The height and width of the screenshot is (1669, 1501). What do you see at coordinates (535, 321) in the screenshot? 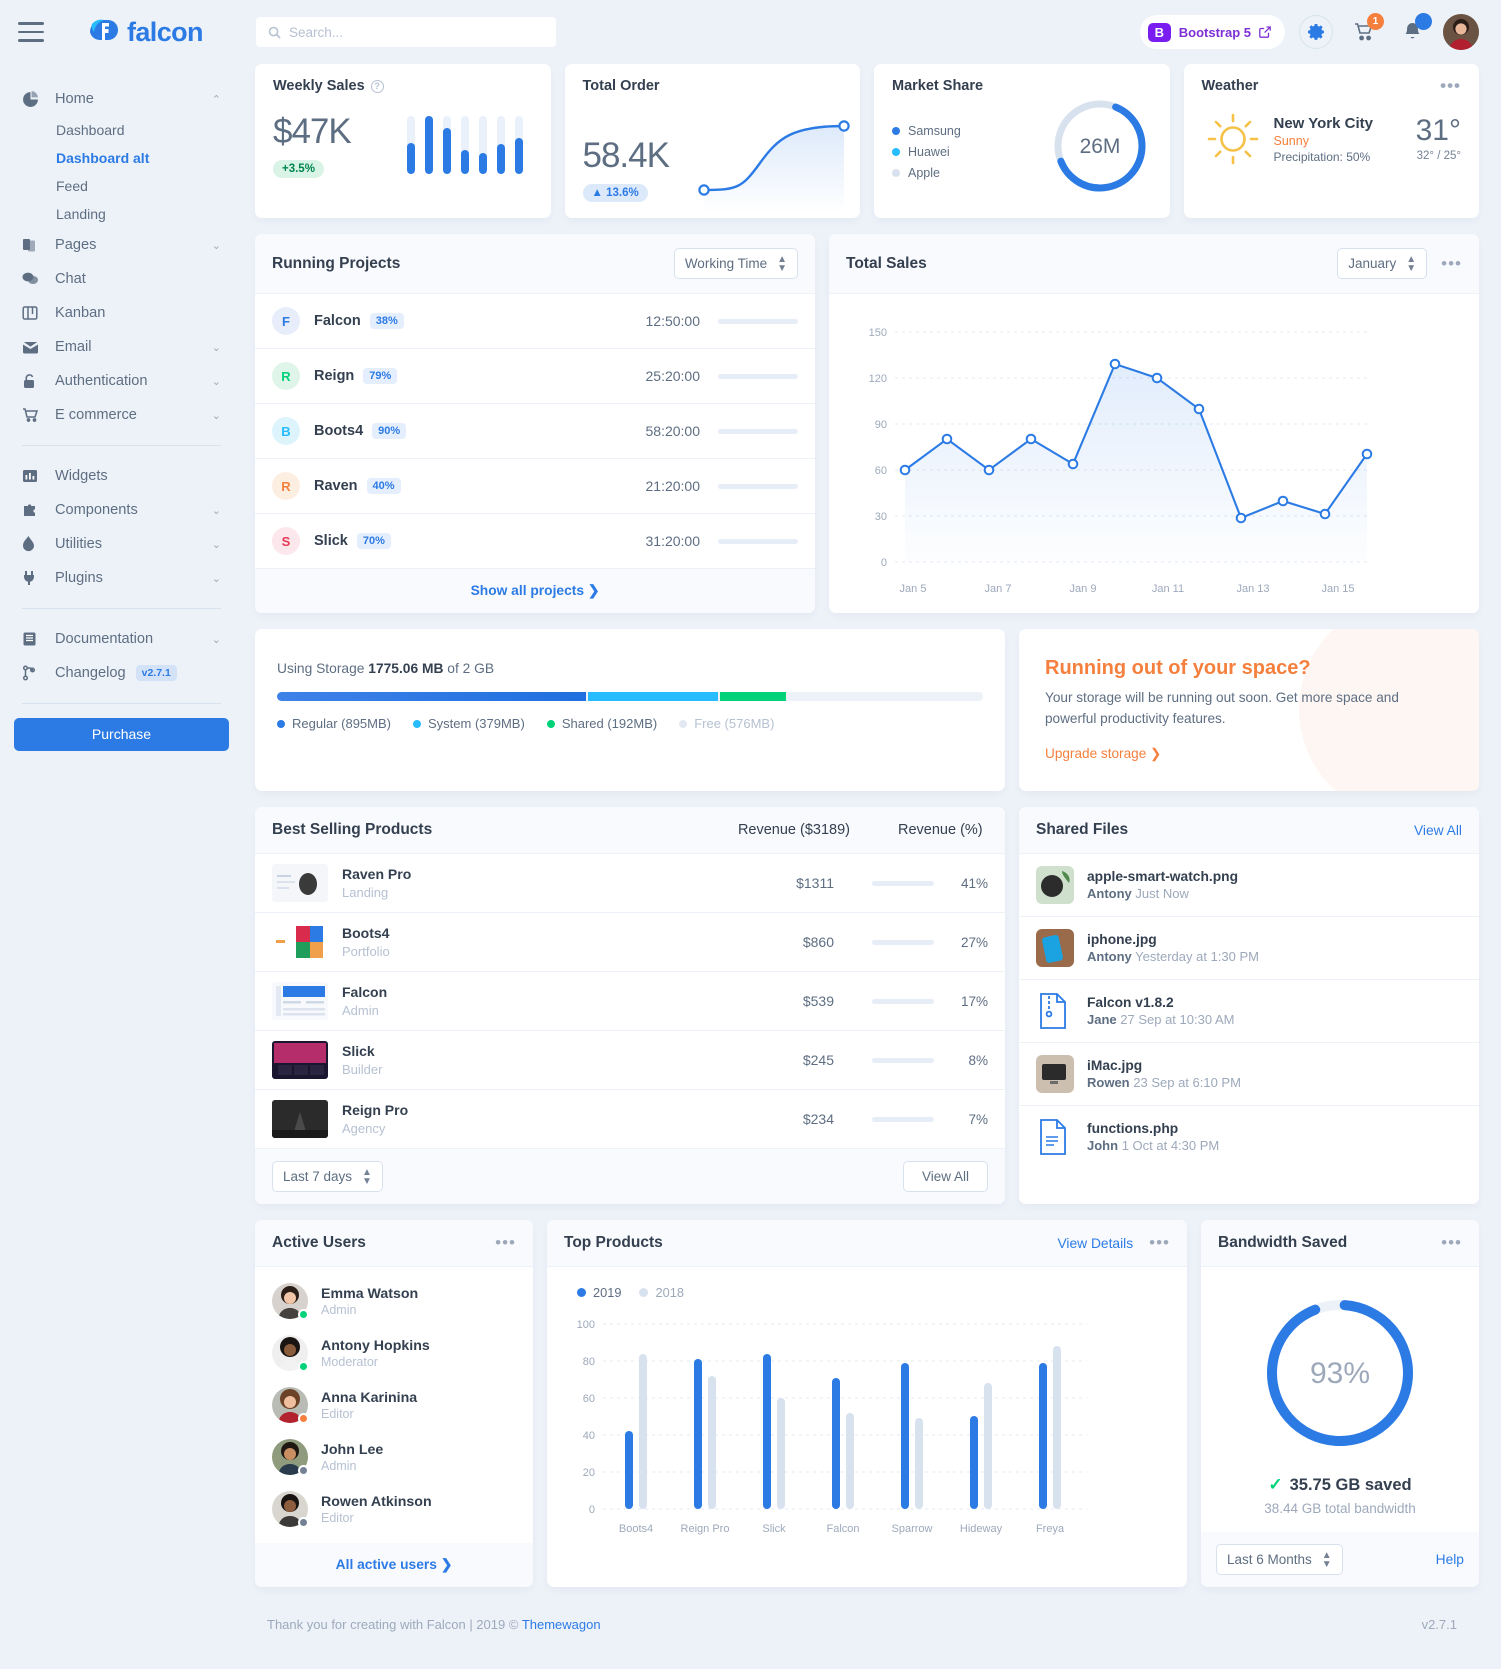
I see `table-row: F Falcon 38% 12:50:00` at bounding box center [535, 321].